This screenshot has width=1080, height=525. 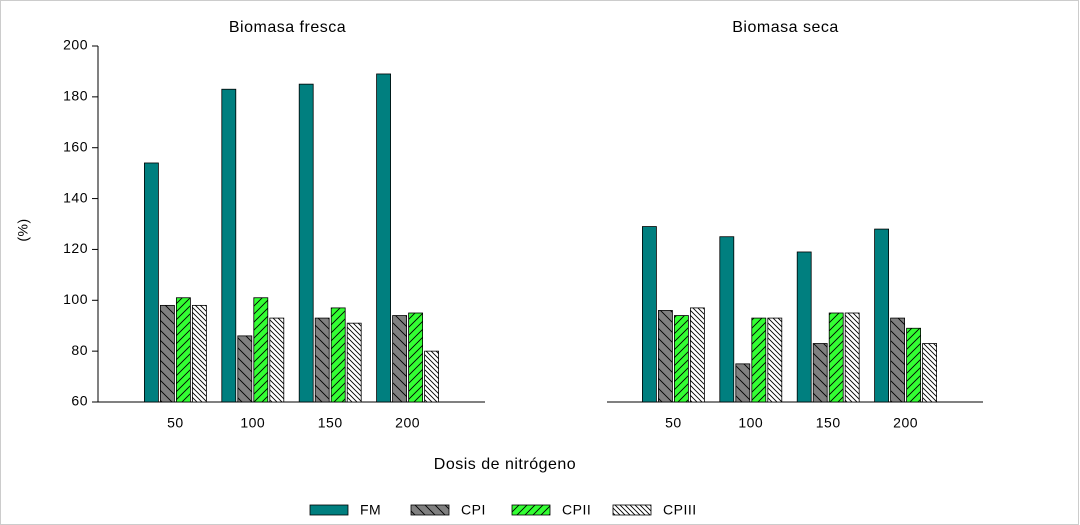 I want to click on legend-label: CPIII, so click(x=680, y=510).